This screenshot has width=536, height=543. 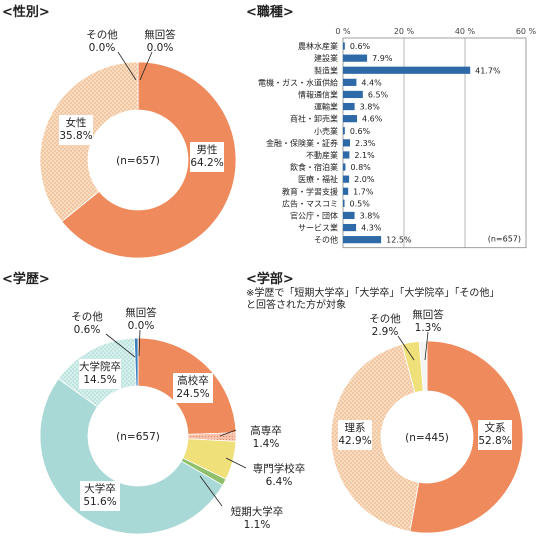 What do you see at coordinates (364, 155) in the screenshot?
I see `bar-value-label: 2.1%` at bounding box center [364, 155].